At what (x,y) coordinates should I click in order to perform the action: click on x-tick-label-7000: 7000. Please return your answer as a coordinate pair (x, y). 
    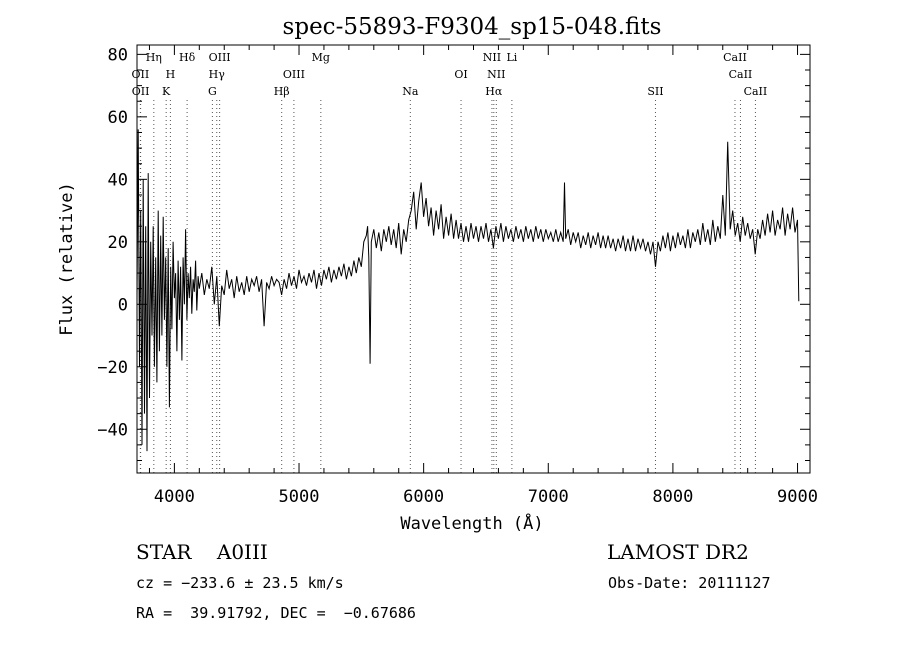
    Looking at the image, I should click on (548, 497).